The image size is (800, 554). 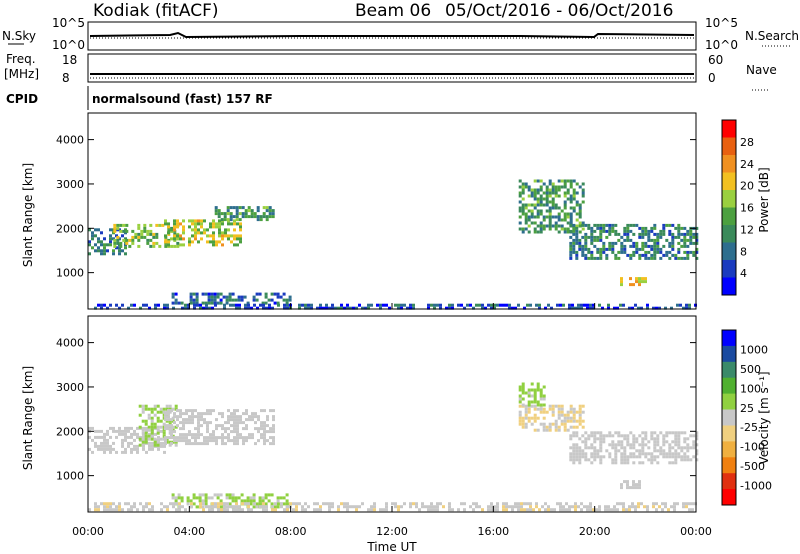 What do you see at coordinates (772, 36) in the screenshot?
I see `nsearch-label: N.Search` at bounding box center [772, 36].